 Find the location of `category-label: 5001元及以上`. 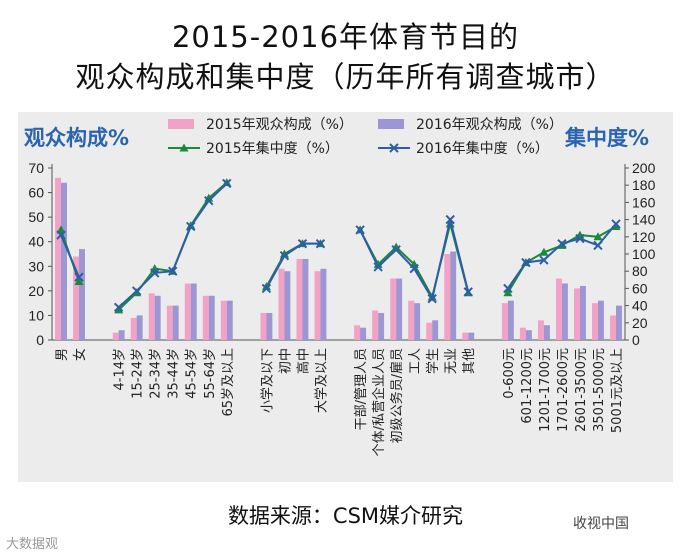

category-label: 5001元及以上 is located at coordinates (617, 390).